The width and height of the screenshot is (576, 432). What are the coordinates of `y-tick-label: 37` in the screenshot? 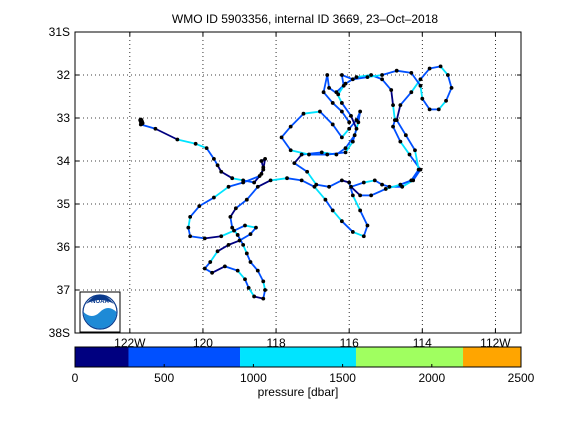 It's located at (64, 290).